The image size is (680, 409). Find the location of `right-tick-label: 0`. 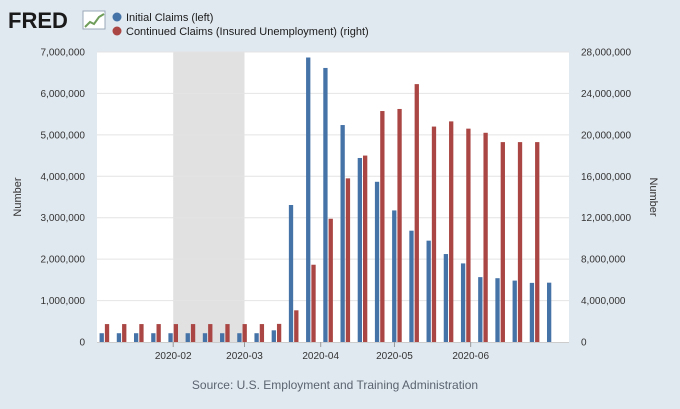

right-tick-label: 0 is located at coordinates (584, 343).